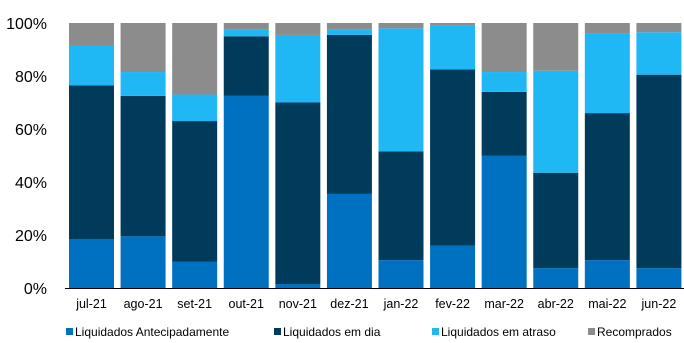 This screenshot has height=343, width=684. What do you see at coordinates (298, 304) in the screenshot?
I see `x-tick-label: nov-21` at bounding box center [298, 304].